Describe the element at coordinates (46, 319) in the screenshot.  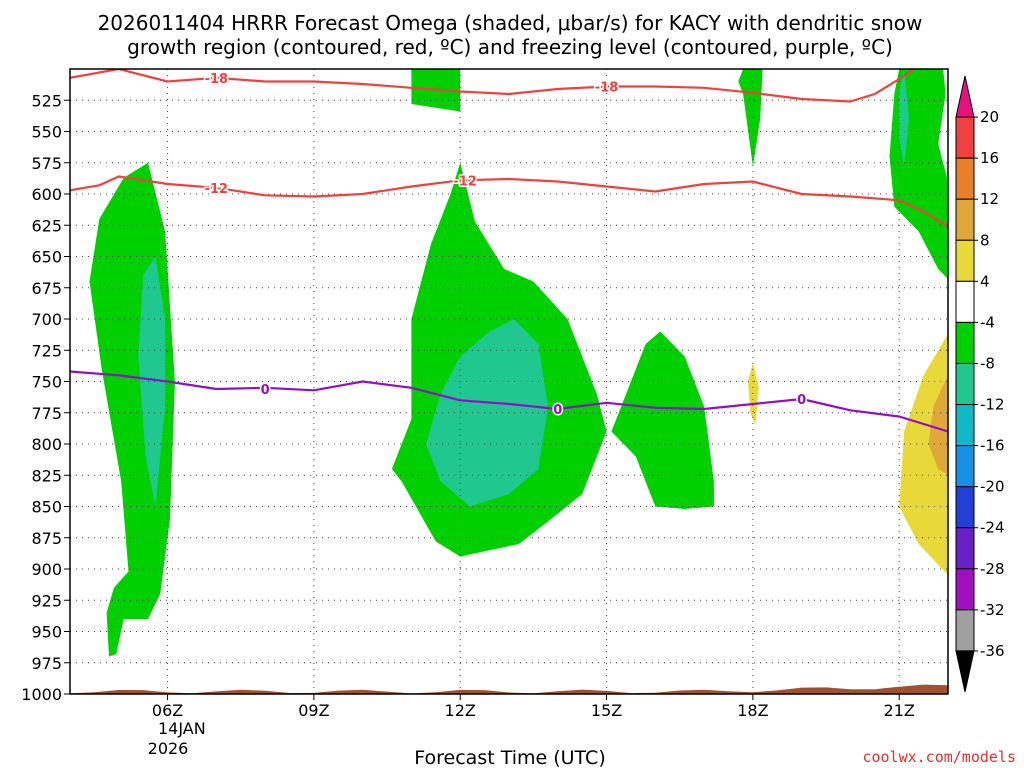
I see `y-tick-label: 700` at that location.